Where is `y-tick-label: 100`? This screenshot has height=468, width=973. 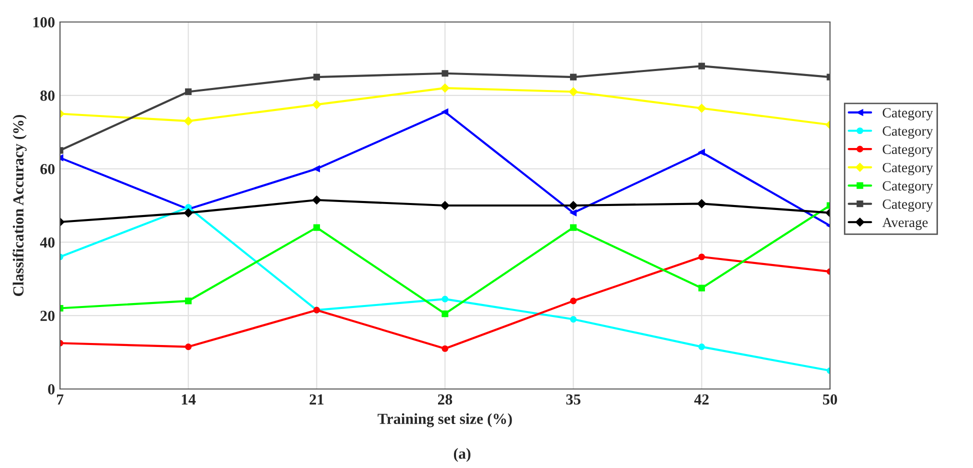
y-tick-label: 100 is located at coordinates (44, 22).